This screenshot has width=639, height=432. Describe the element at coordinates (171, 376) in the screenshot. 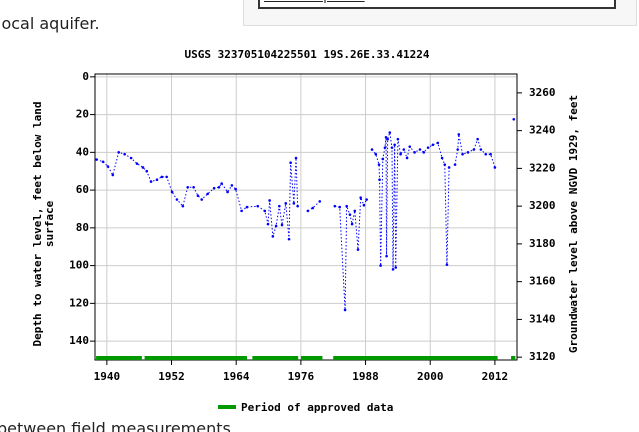

I see `x-tick-label: 1952` at that location.